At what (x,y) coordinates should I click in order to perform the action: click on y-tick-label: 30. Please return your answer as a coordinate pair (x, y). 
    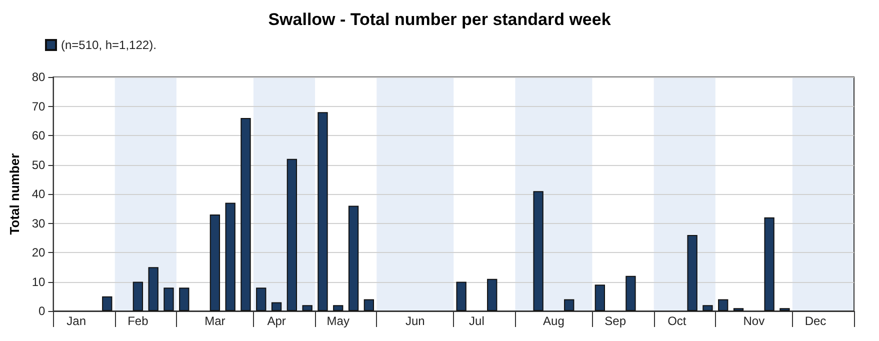
    Looking at the image, I should click on (39, 223).